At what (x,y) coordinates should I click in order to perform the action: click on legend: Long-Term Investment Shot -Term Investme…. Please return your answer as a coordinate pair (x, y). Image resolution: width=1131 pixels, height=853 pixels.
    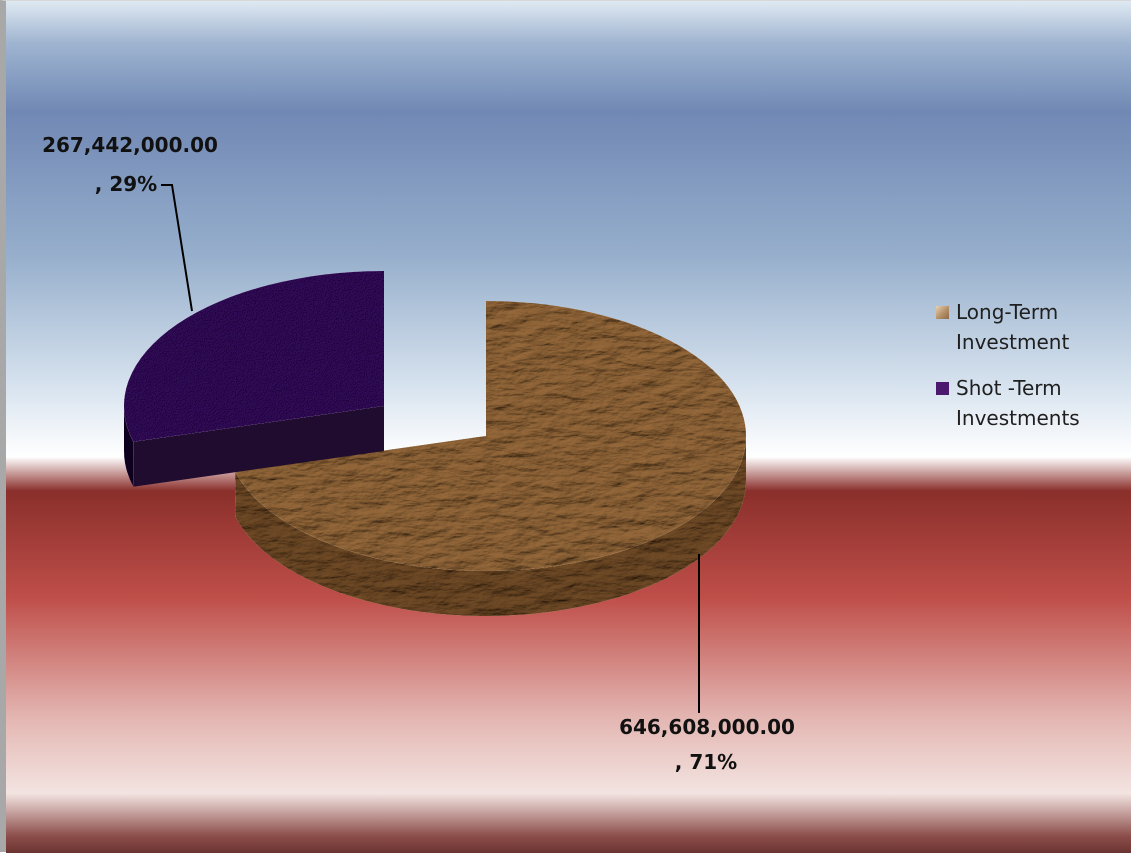
    Looking at the image, I should click on (1031, 373).